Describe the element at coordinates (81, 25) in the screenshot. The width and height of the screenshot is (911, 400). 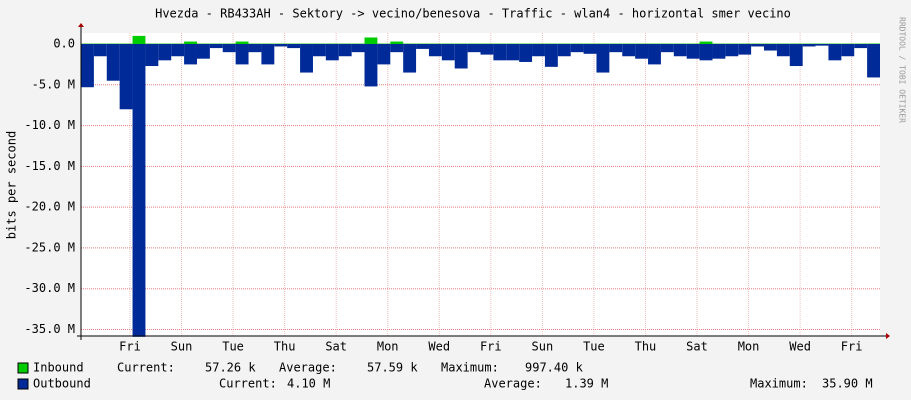
I see `y-arrow` at that location.